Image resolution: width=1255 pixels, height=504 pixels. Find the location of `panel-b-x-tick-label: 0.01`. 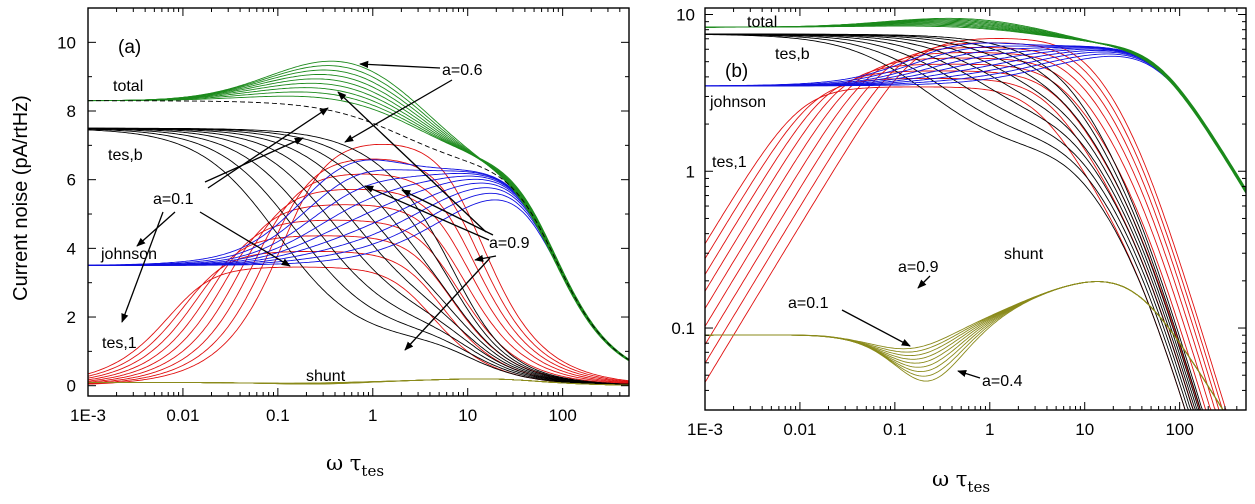

panel-b-x-tick-label: 0.01 is located at coordinates (799, 429).